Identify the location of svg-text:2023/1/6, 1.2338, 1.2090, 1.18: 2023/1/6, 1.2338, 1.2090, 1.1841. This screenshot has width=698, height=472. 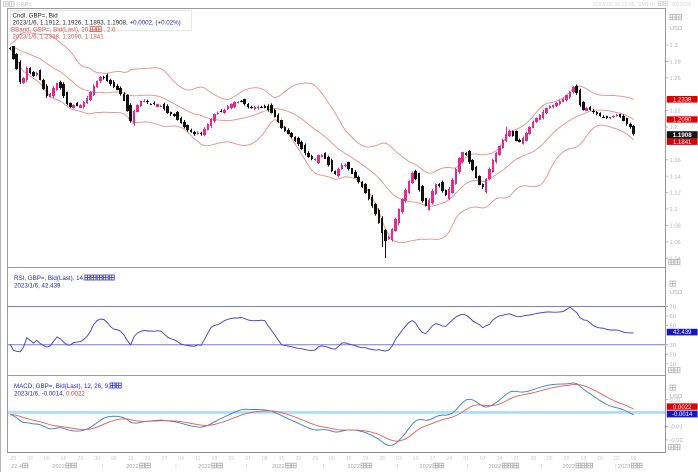
(59, 36).